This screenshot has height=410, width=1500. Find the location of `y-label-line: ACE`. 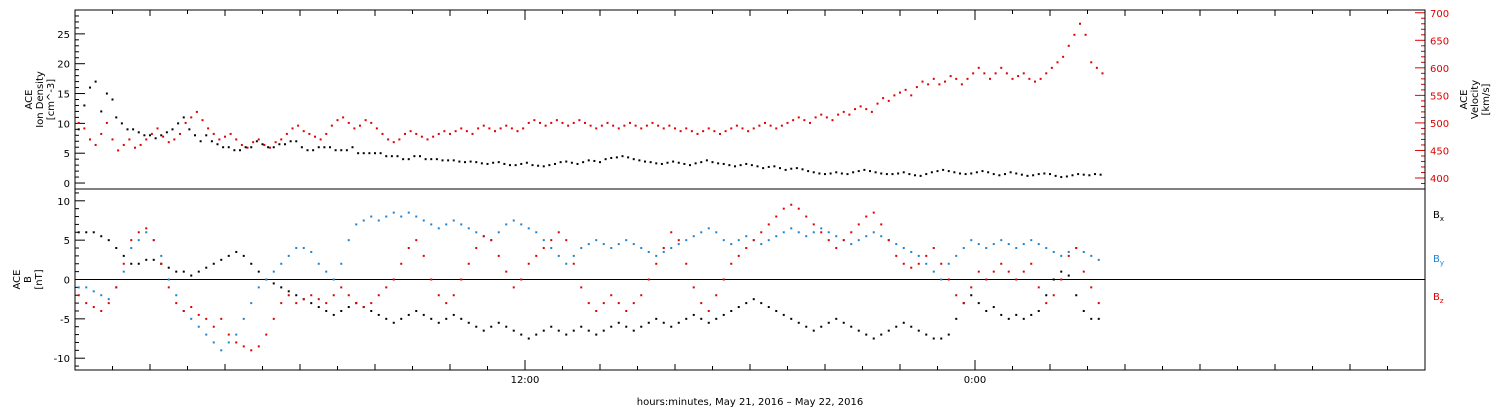

y-label-line: ACE is located at coordinates (29, 100).